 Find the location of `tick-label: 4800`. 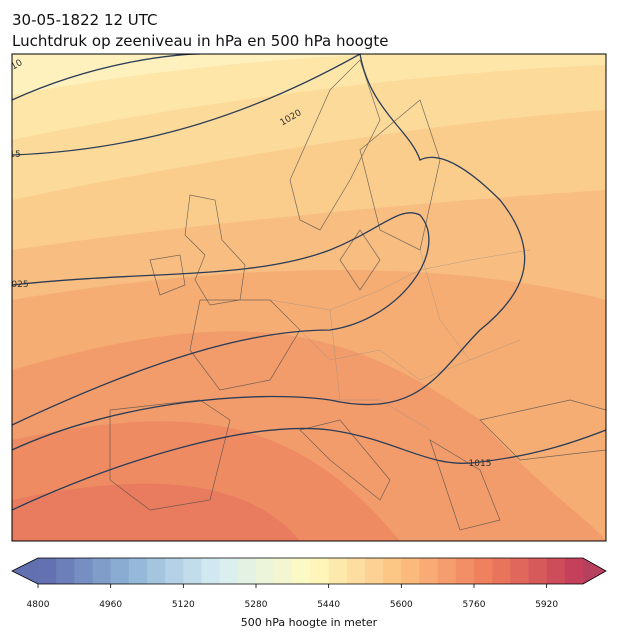

tick-label: 4800 is located at coordinates (38, 605).